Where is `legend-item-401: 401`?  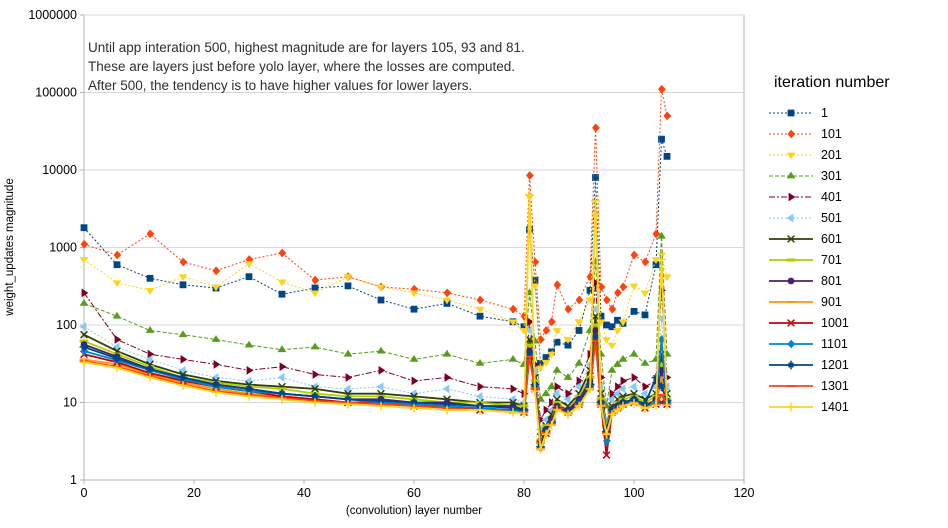 legend-item-401: 401 is located at coordinates (856, 196).